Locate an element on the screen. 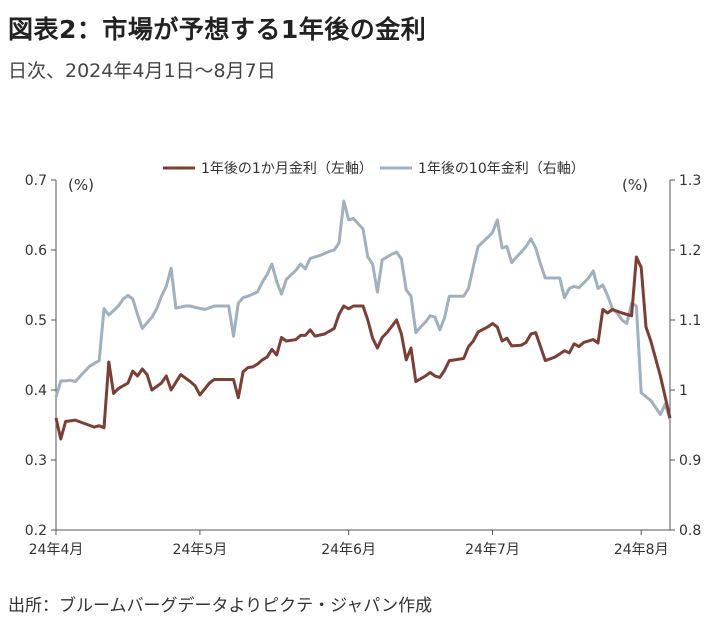 Image resolution: width=712 pixels, height=622 pixels. legend-label-2: 1年後の10年金利（右軸） is located at coordinates (501, 169).